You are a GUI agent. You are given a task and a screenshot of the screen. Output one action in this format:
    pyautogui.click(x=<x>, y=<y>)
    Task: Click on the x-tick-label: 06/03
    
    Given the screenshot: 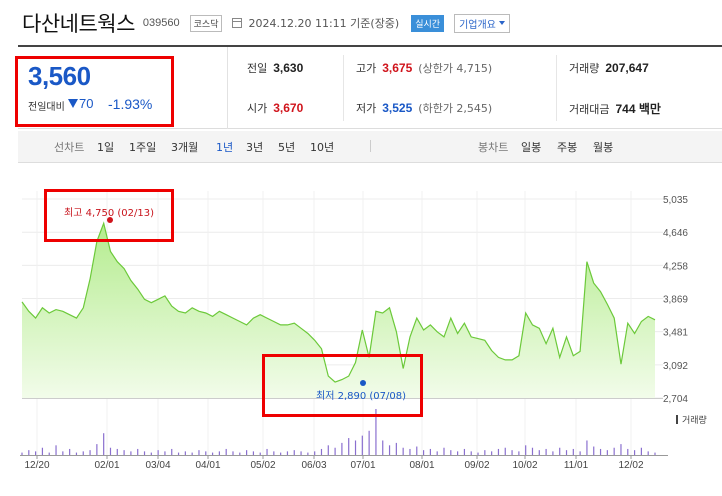 What is the action you would take?
    pyautogui.click(x=313, y=465)
    